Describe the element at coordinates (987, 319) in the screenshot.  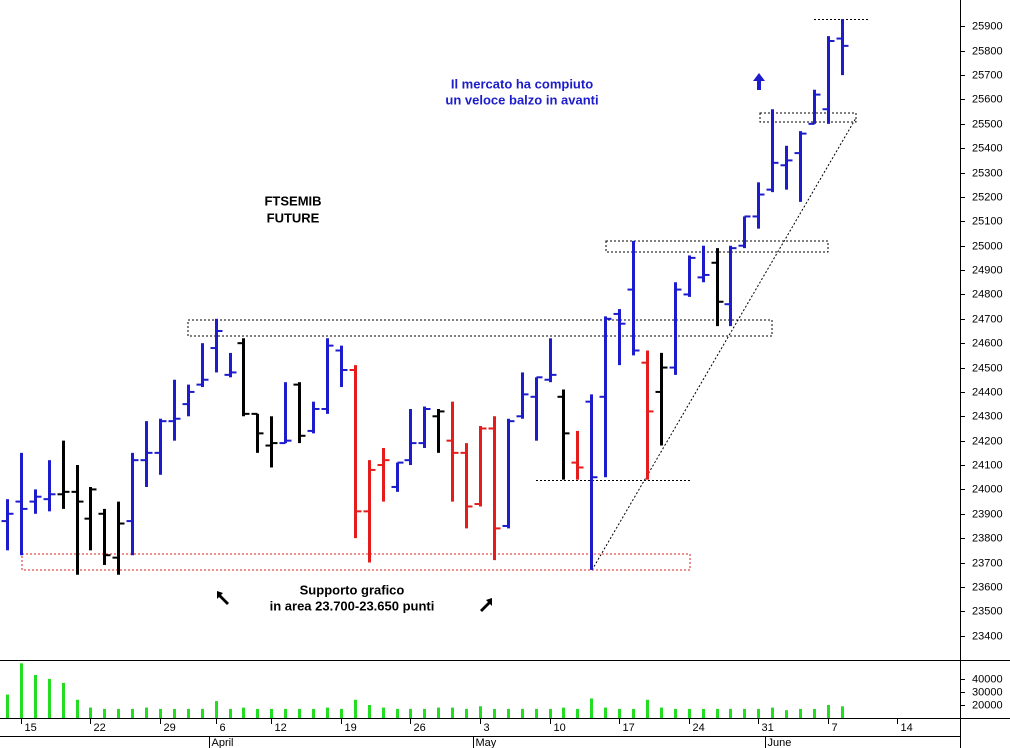
I see `y-tick-label: 24700` at that location.